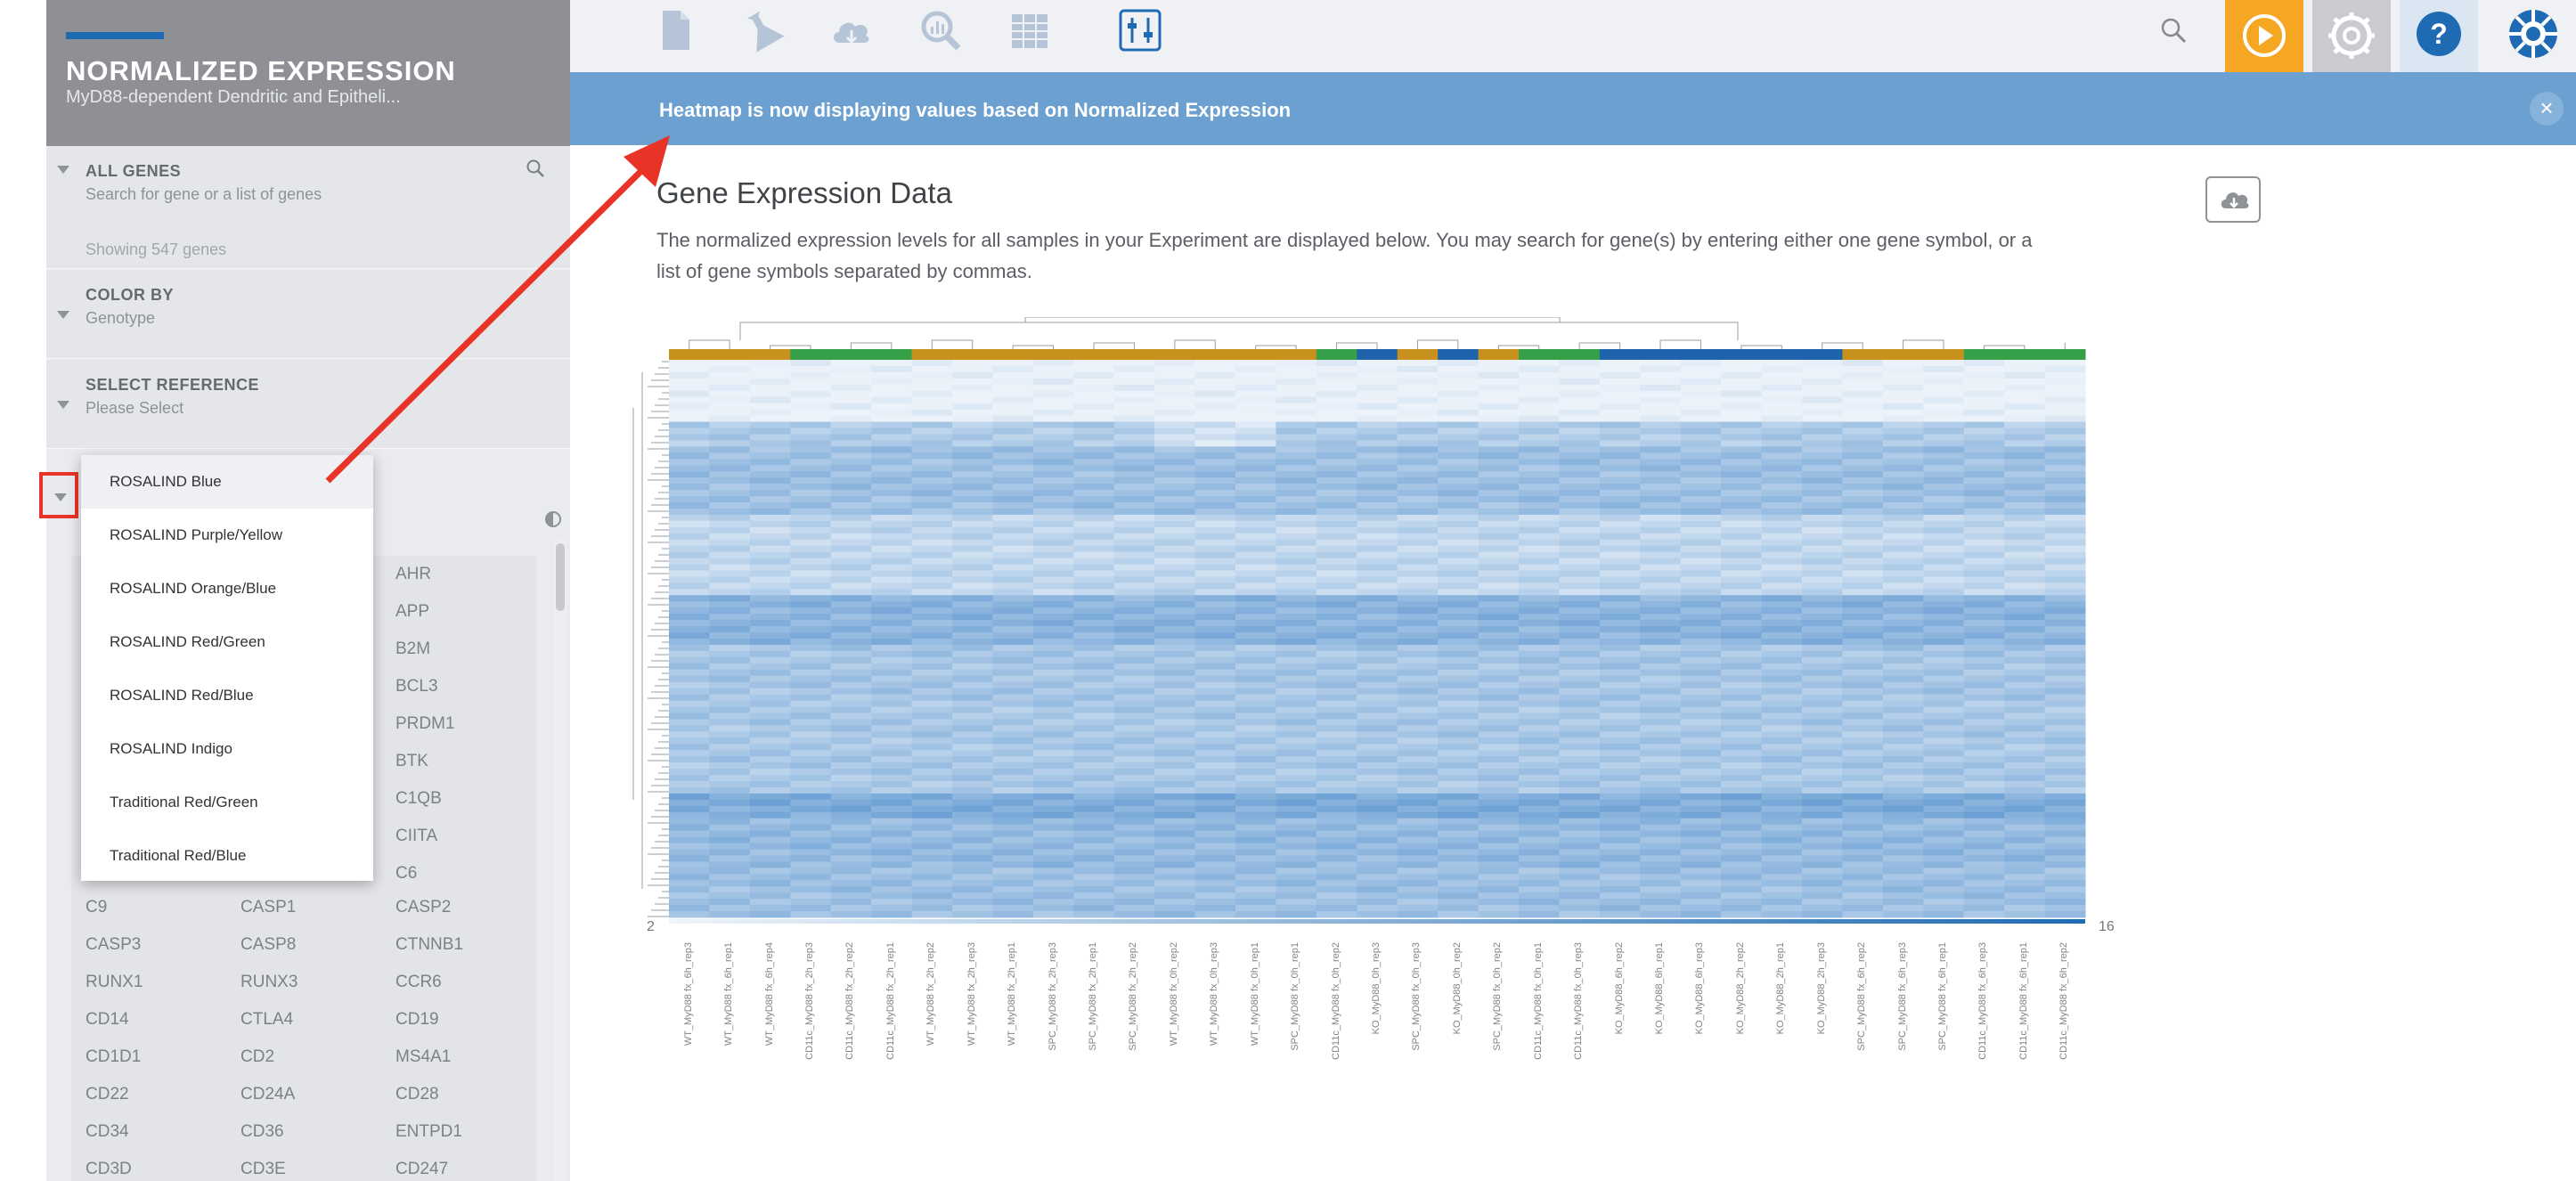 Image resolution: width=2576 pixels, height=1181 pixels. I want to click on color-by-section: COLOR BY Genotype, so click(308, 315).